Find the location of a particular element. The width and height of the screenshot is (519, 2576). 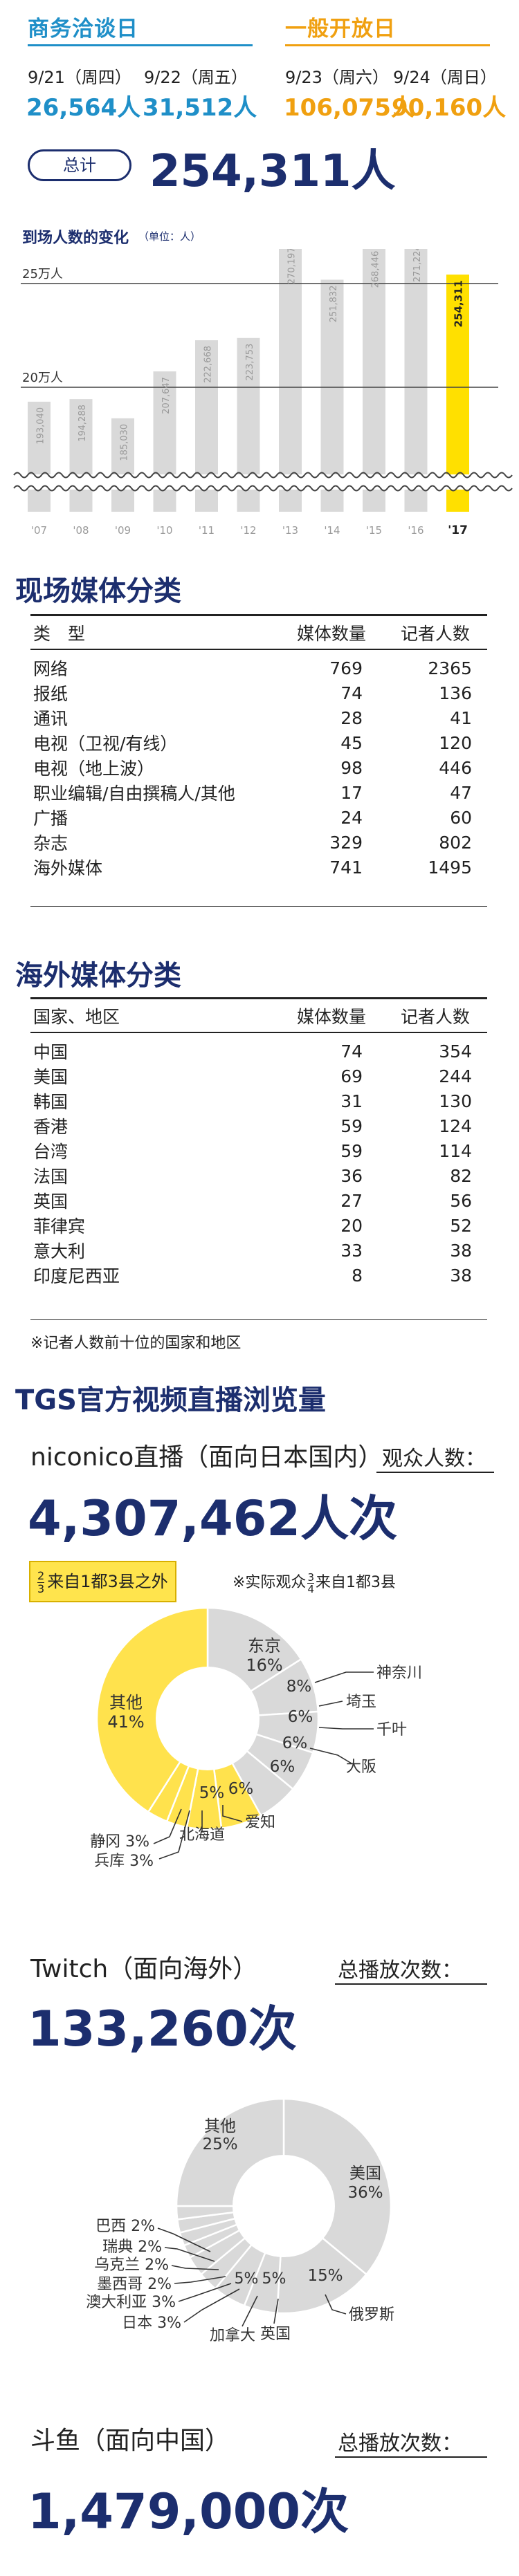

attendance-bar-value: 268,446 is located at coordinates (376, 269).